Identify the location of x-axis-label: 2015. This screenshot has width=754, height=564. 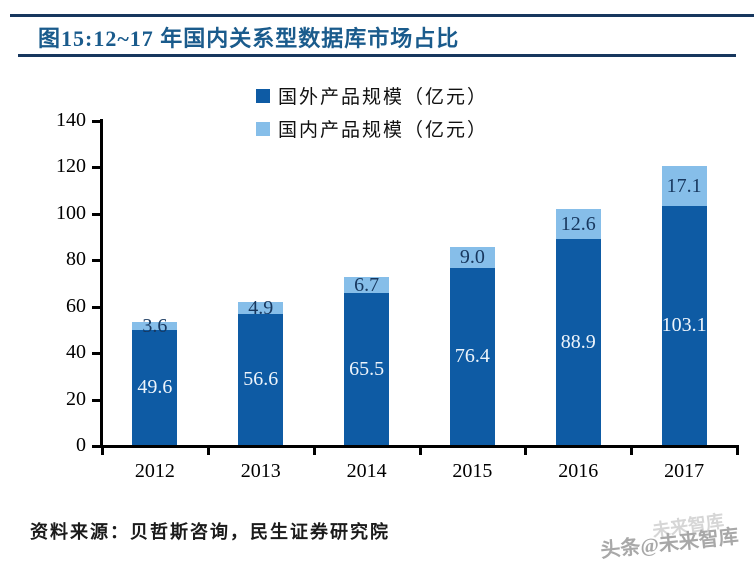
(472, 471).